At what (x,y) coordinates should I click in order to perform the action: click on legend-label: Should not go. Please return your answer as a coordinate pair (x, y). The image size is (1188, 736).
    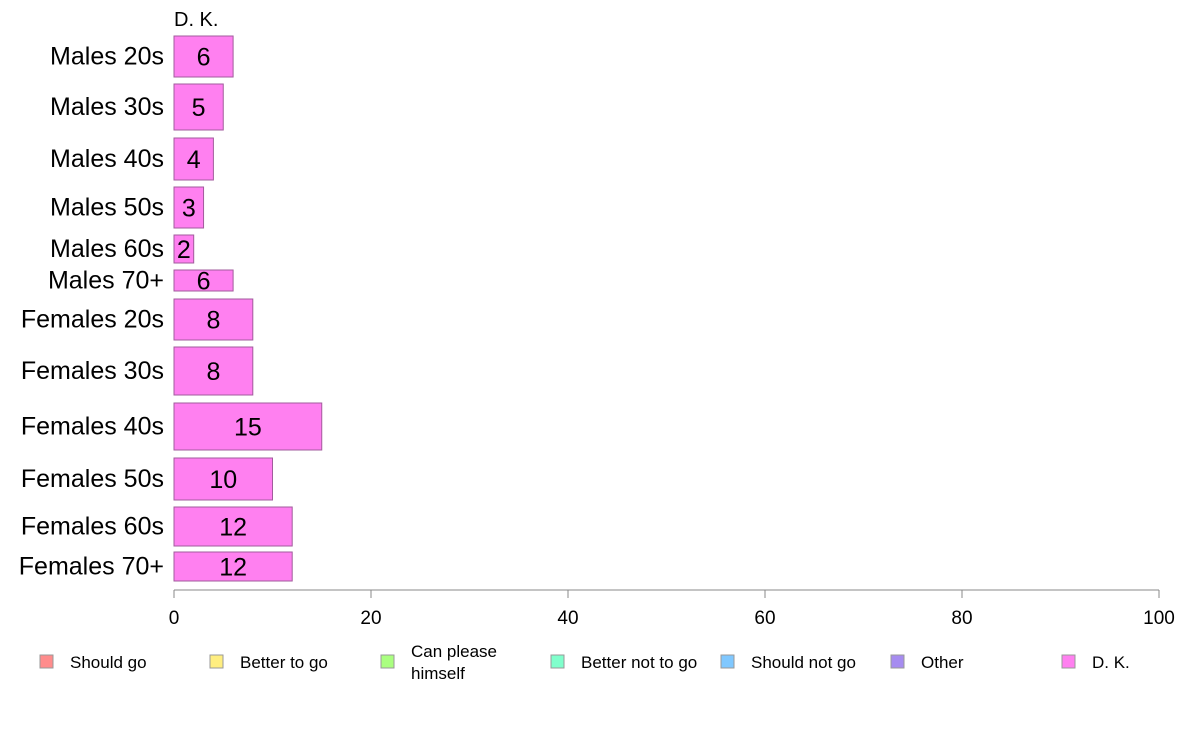
    Looking at the image, I should click on (803, 662).